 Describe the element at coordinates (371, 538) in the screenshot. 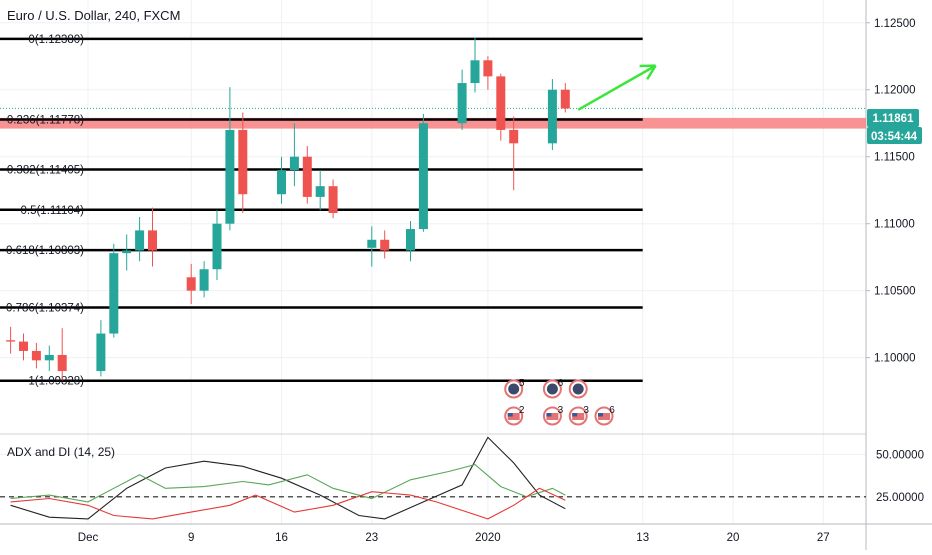

I see `time-axis-label: 23` at that location.